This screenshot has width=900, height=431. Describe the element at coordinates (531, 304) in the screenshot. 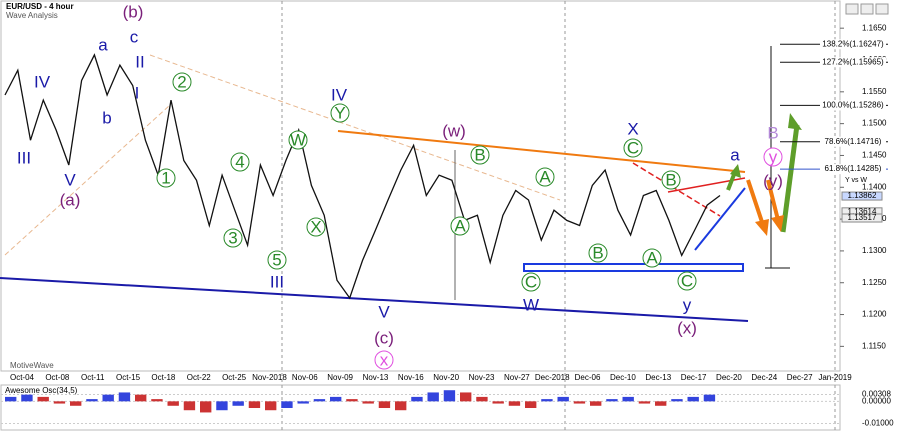

I see `wave-label: W` at that location.